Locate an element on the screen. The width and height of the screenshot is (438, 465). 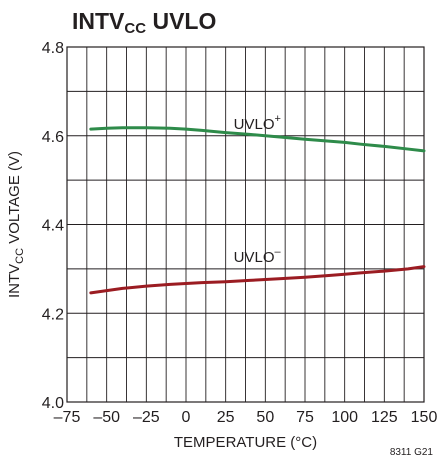
series-labels: UVLO+ UVLO– is located at coordinates (258, 189).